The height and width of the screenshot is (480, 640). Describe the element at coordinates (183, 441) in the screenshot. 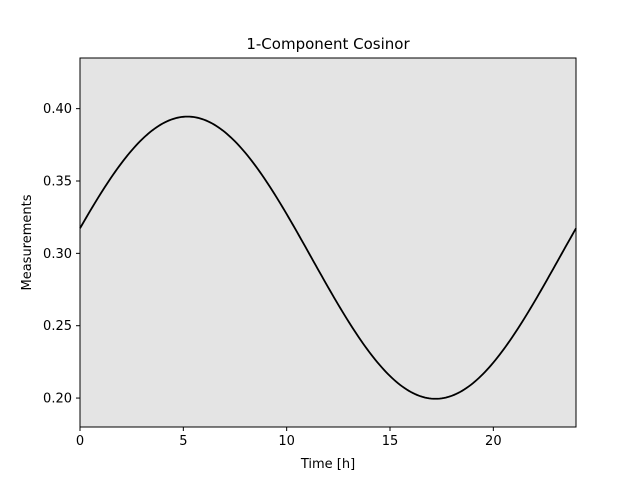

I see `x-tick-label: 5` at that location.